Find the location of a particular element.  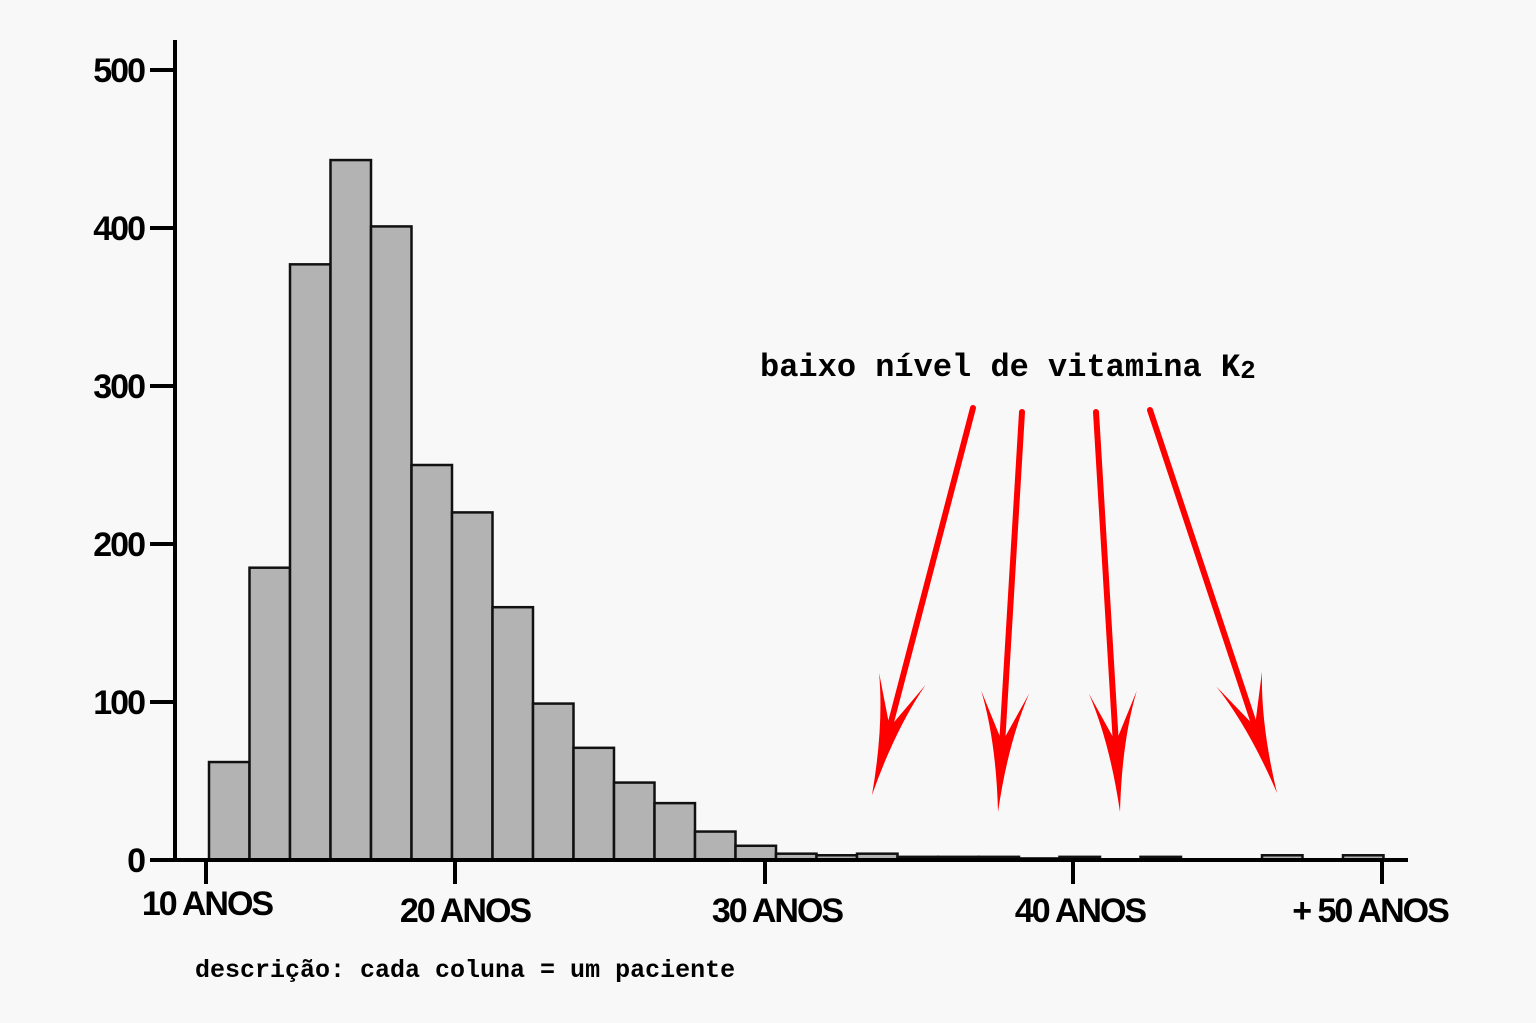

x-tick-label: 10 ANOS is located at coordinates (208, 904).